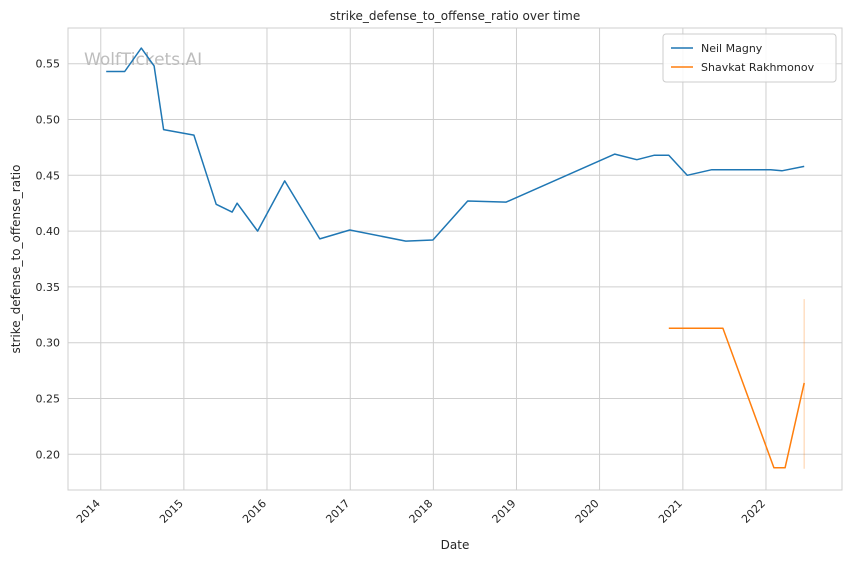 This screenshot has width=852, height=561. Describe the element at coordinates (143, 60) in the screenshot. I see `watermark-text: WolfTickets.AI` at that location.